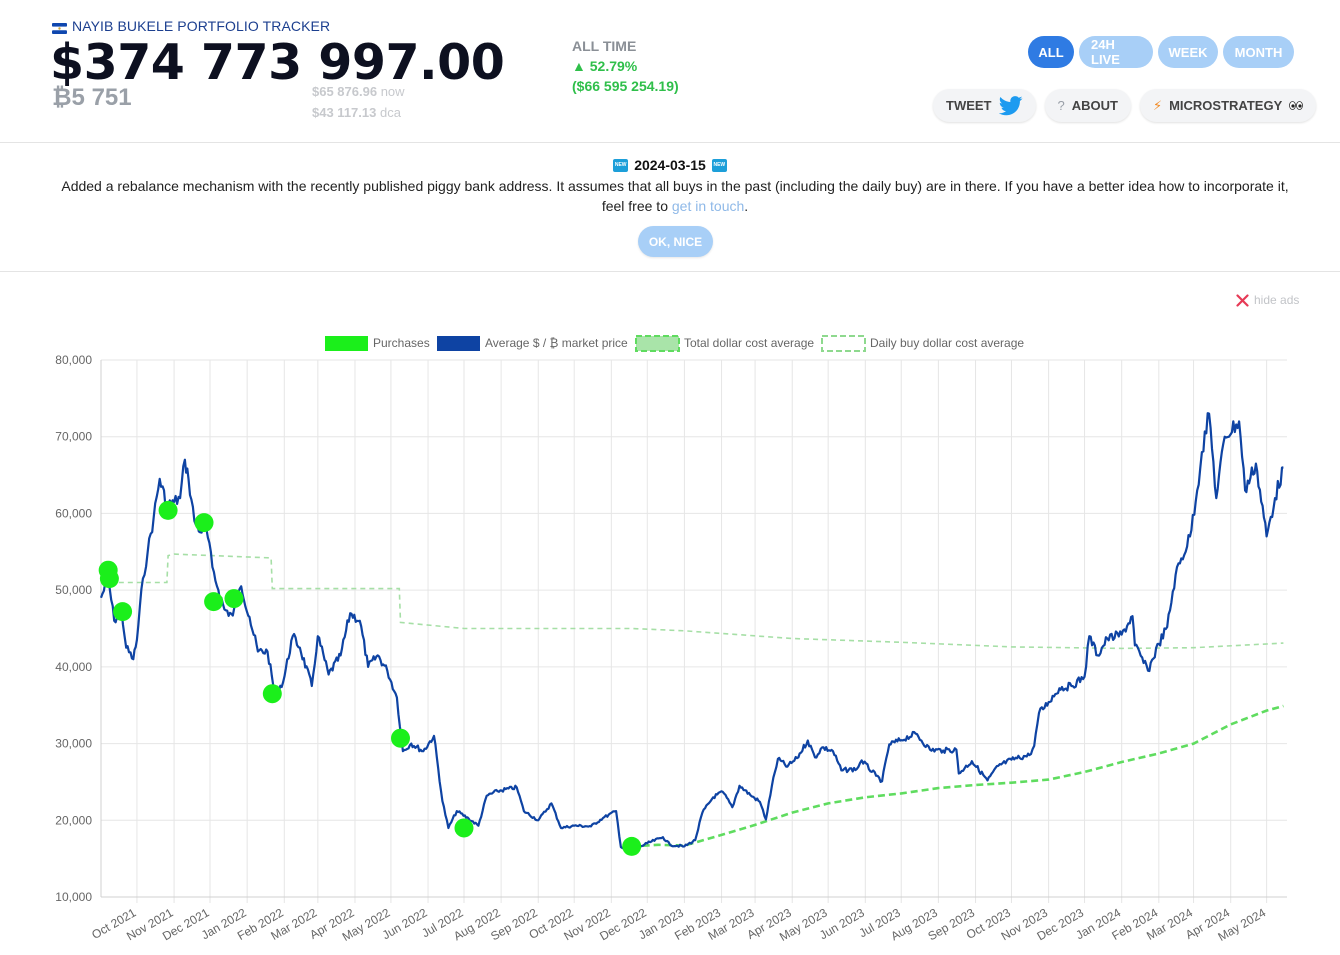 This screenshot has width=1340, height=955. What do you see at coordinates (604, 46) in the screenshot?
I see `alltime-label: ALL TIME` at bounding box center [604, 46].